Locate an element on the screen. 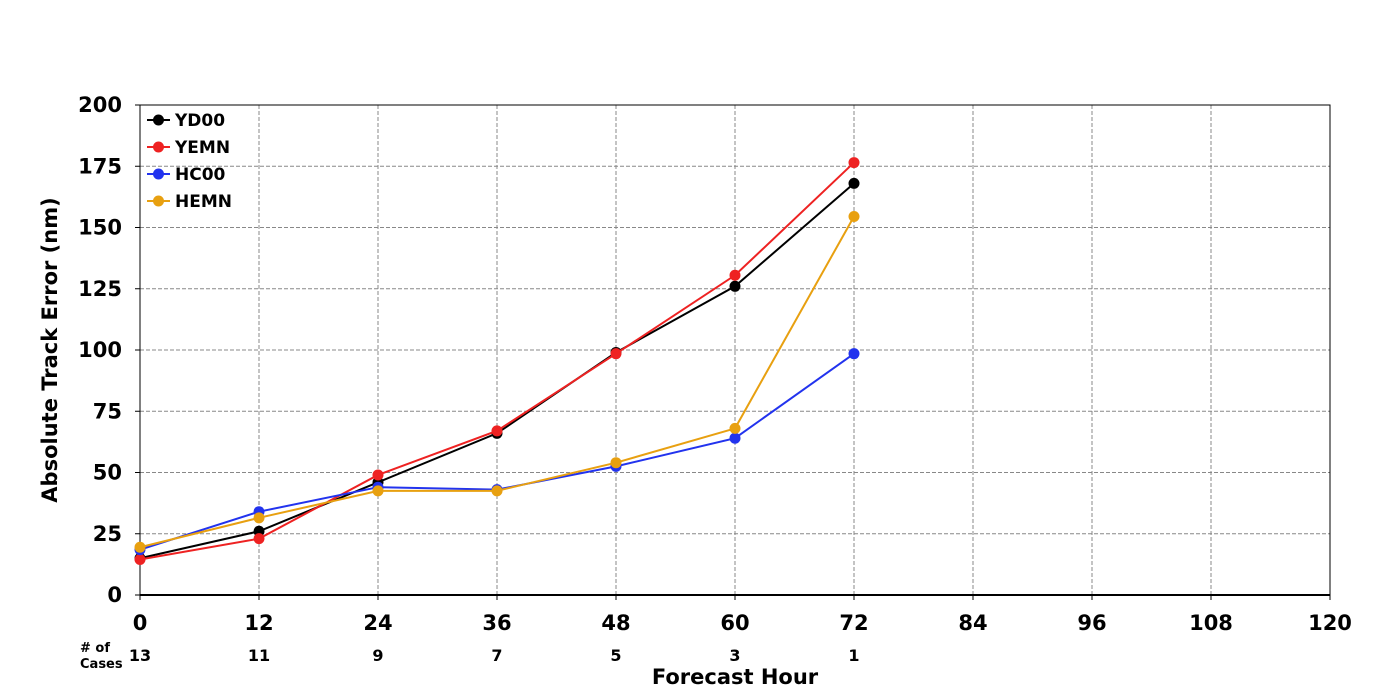  y-tick-label: 200 is located at coordinates (100, 105).